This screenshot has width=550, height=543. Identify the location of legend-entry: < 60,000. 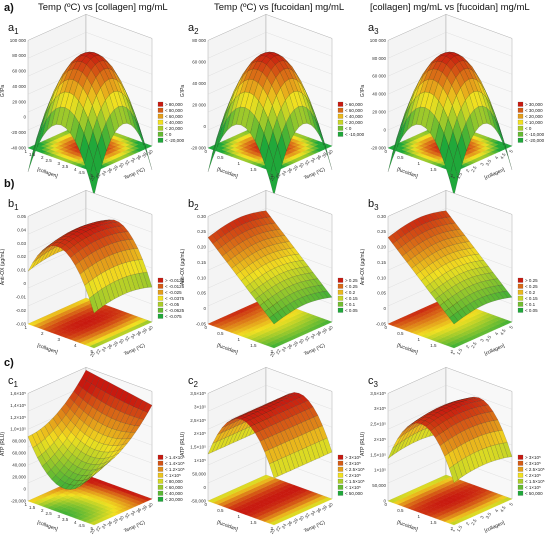
(354, 110).